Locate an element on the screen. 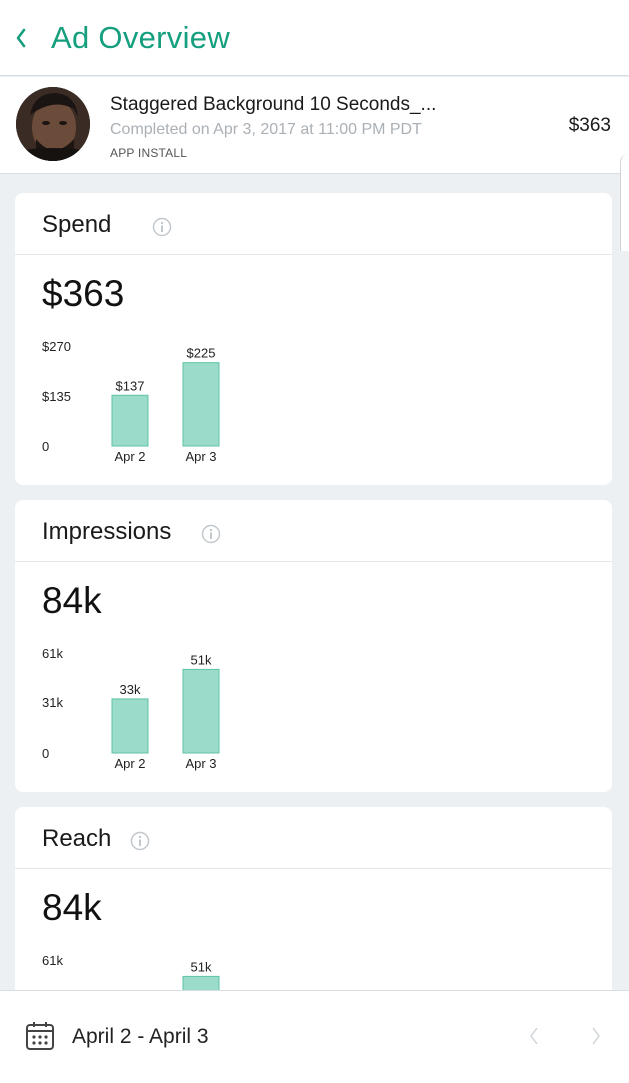 The height and width of the screenshot is (1083, 629). chevron-right-icon is located at coordinates (596, 1036).